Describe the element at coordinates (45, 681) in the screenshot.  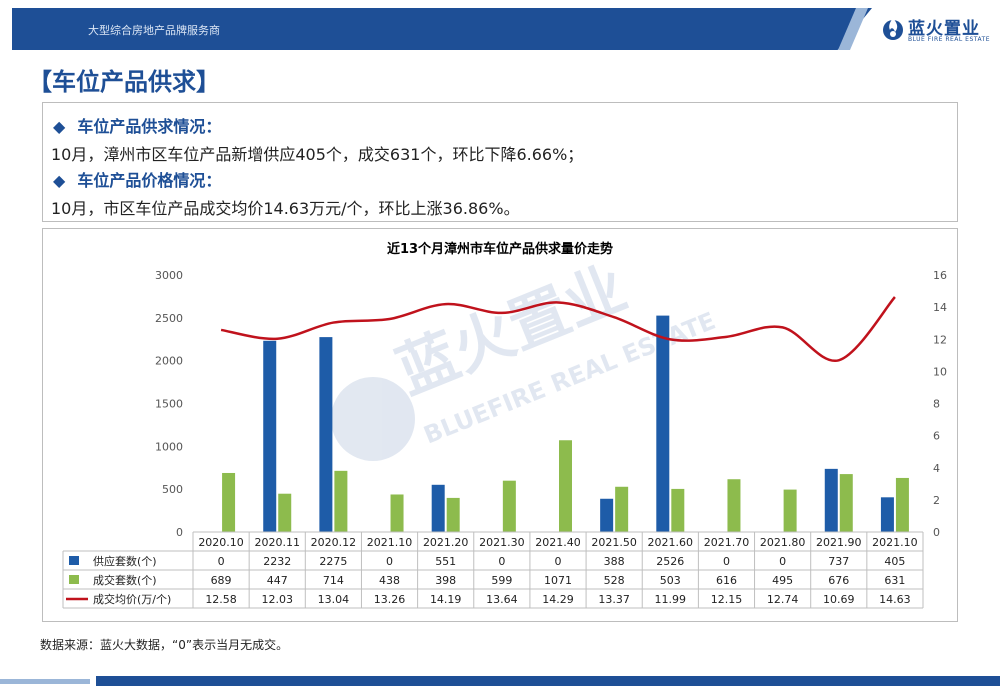
I see `footer-stripe` at that location.